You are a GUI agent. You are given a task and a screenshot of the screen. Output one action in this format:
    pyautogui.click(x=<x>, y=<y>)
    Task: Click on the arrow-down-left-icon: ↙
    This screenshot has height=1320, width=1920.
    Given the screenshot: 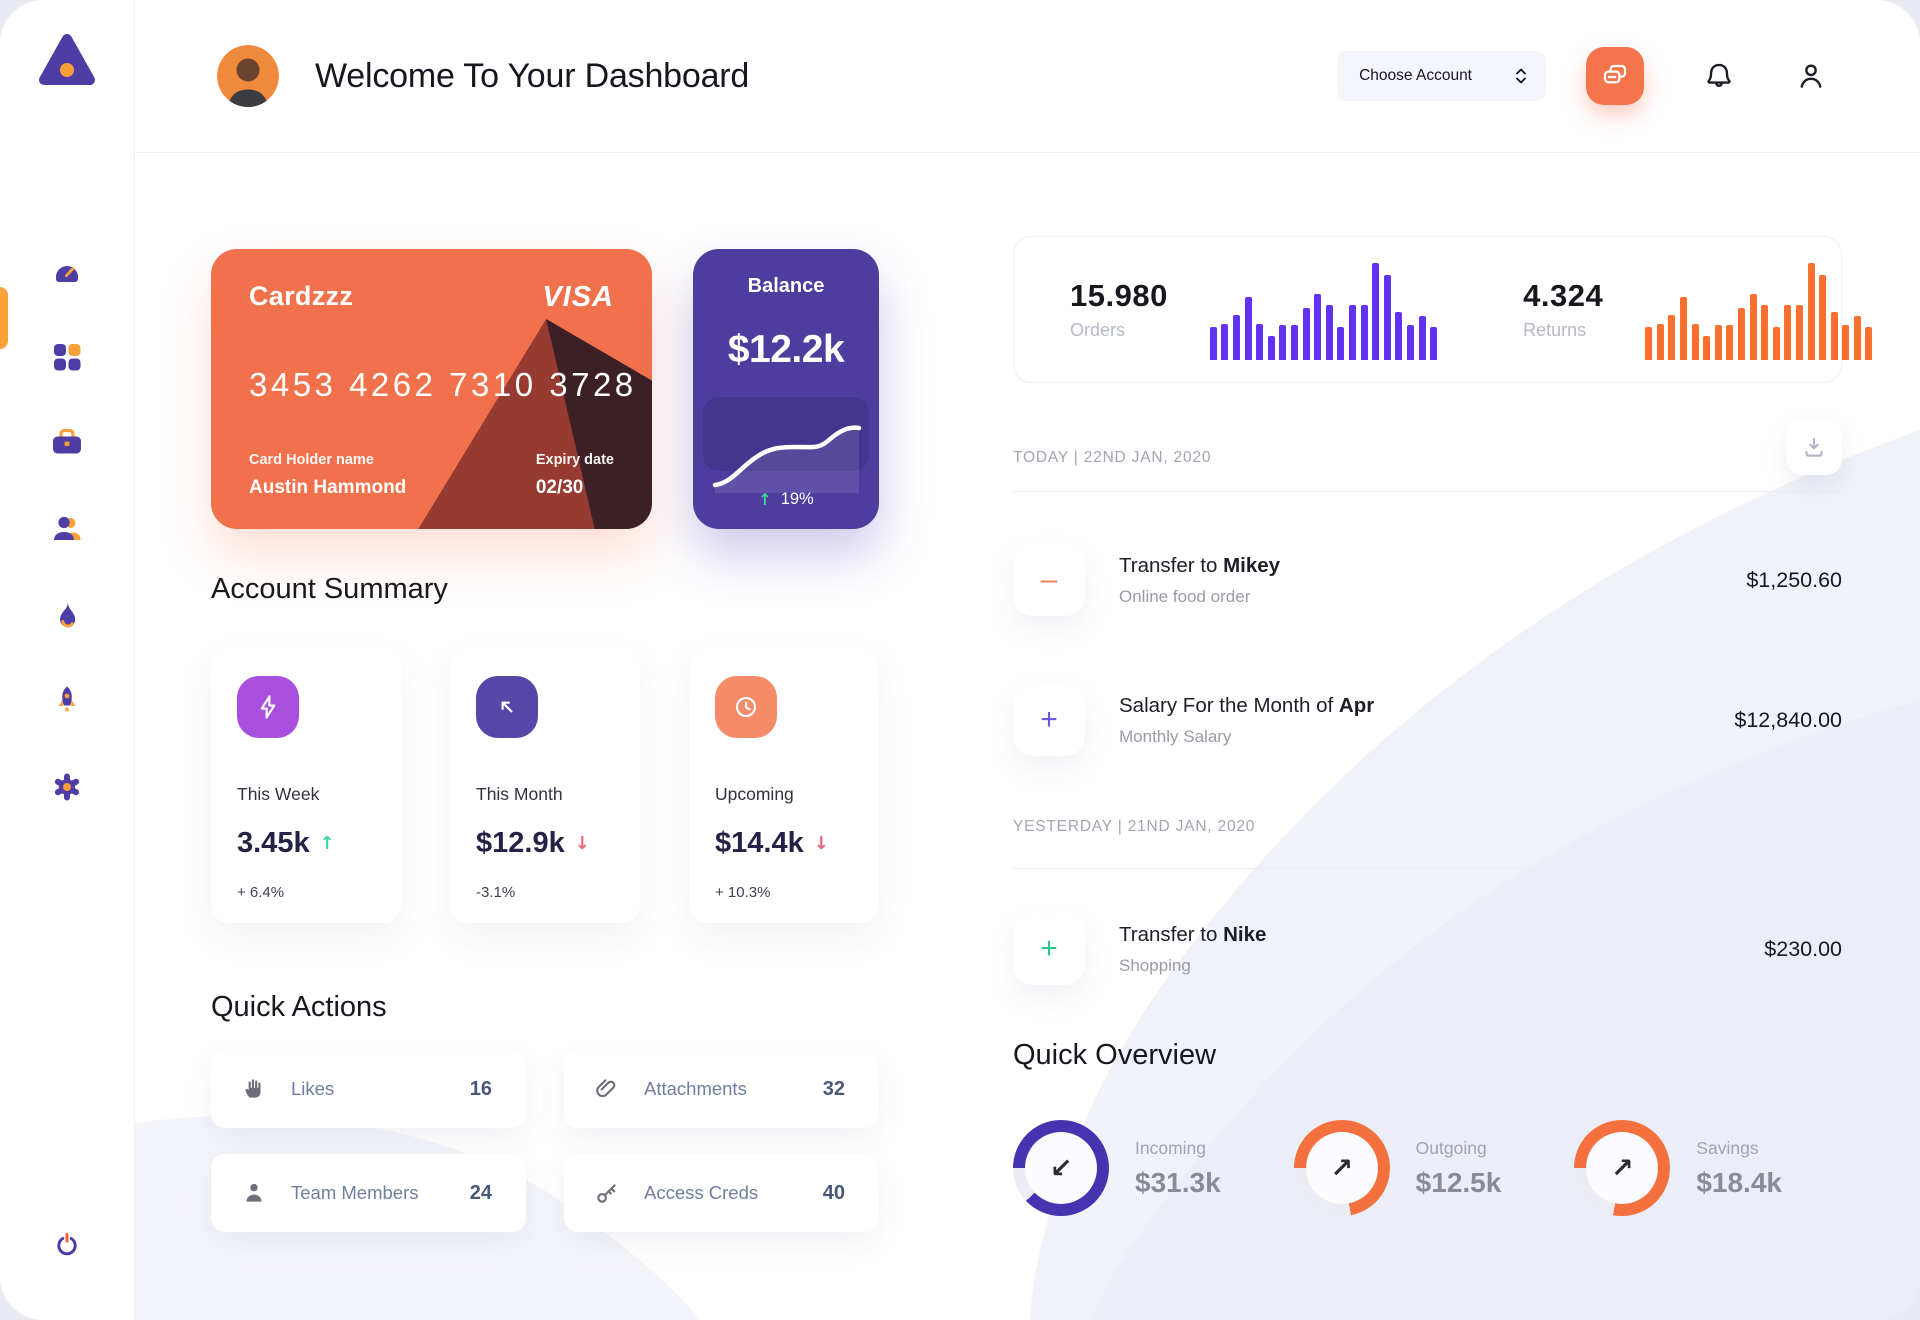 What is the action you would take?
    pyautogui.click(x=1061, y=1168)
    